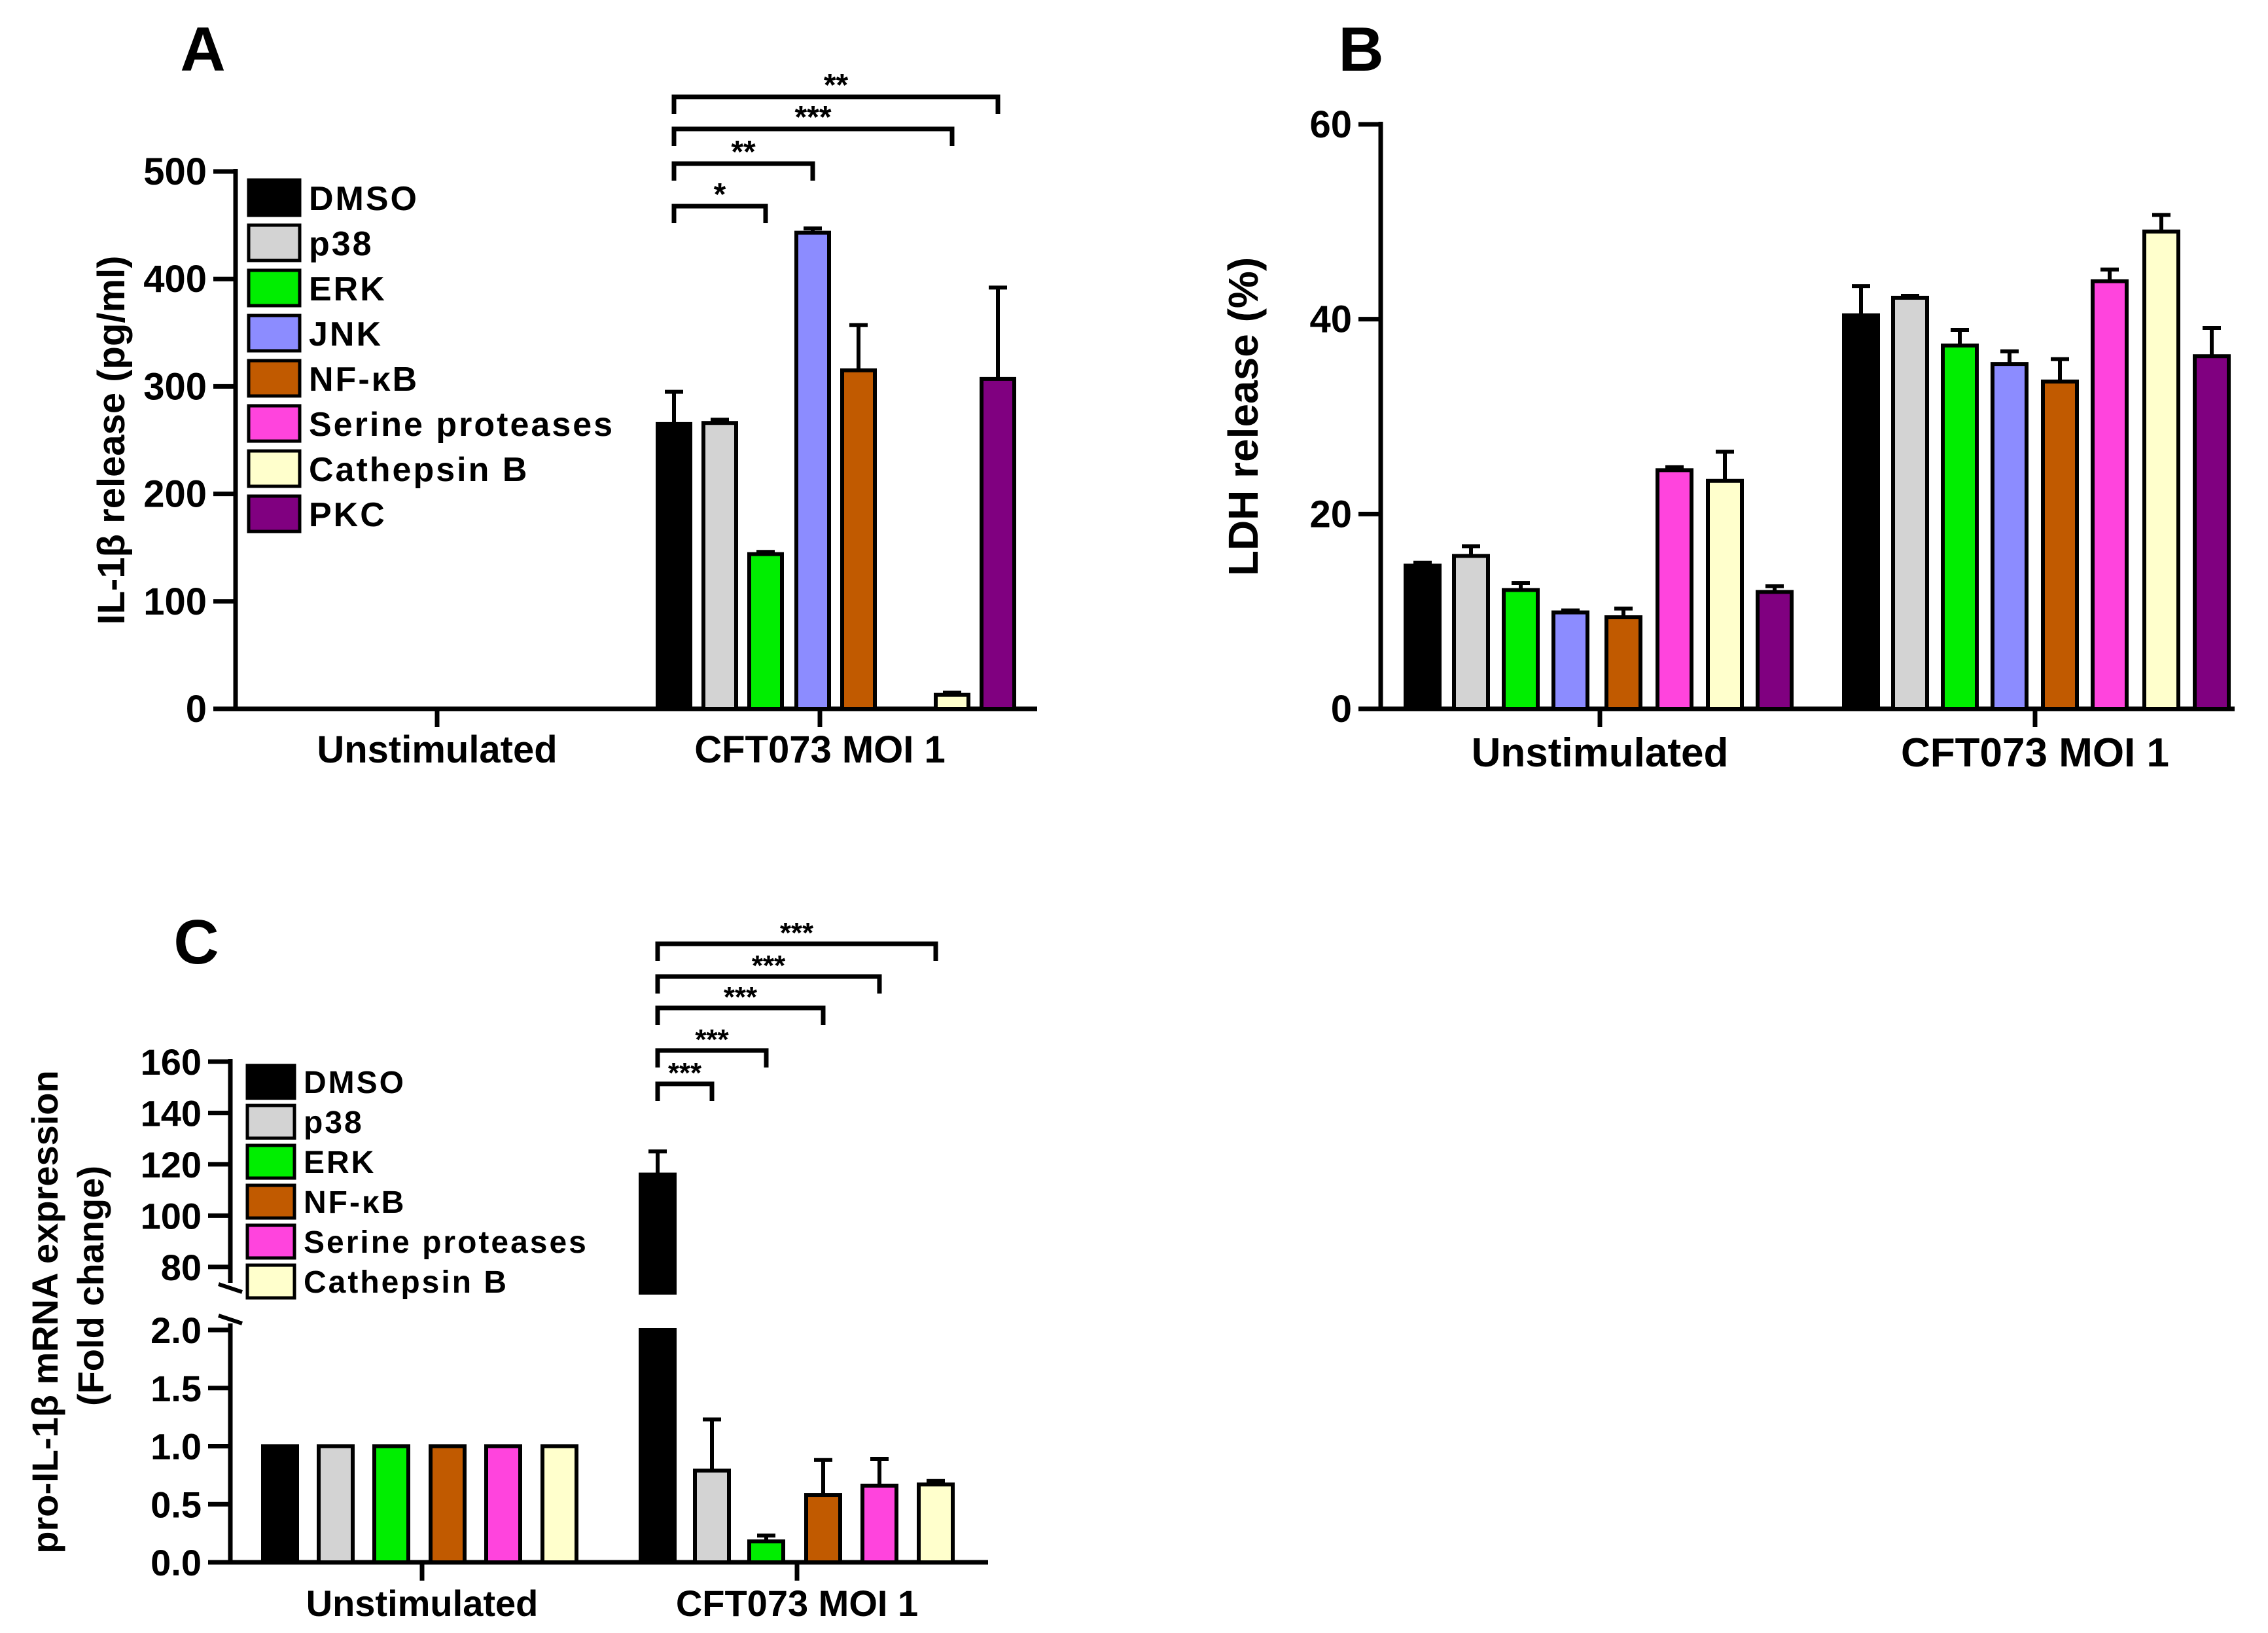  I want to click on y-axis-label-2: (Fold change), so click(90, 1286).